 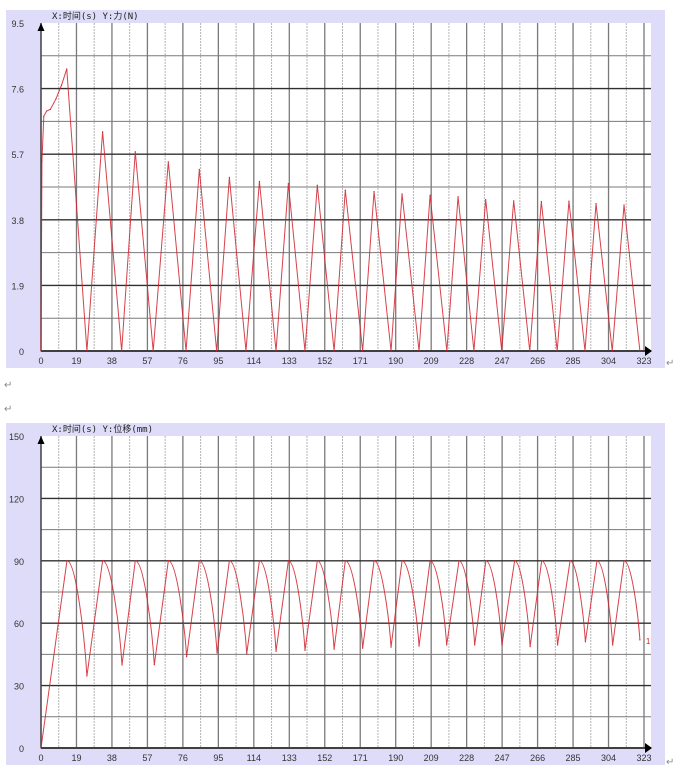 I want to click on chart-title: X:时间(s) Y:位移(mm), so click(x=102, y=429).